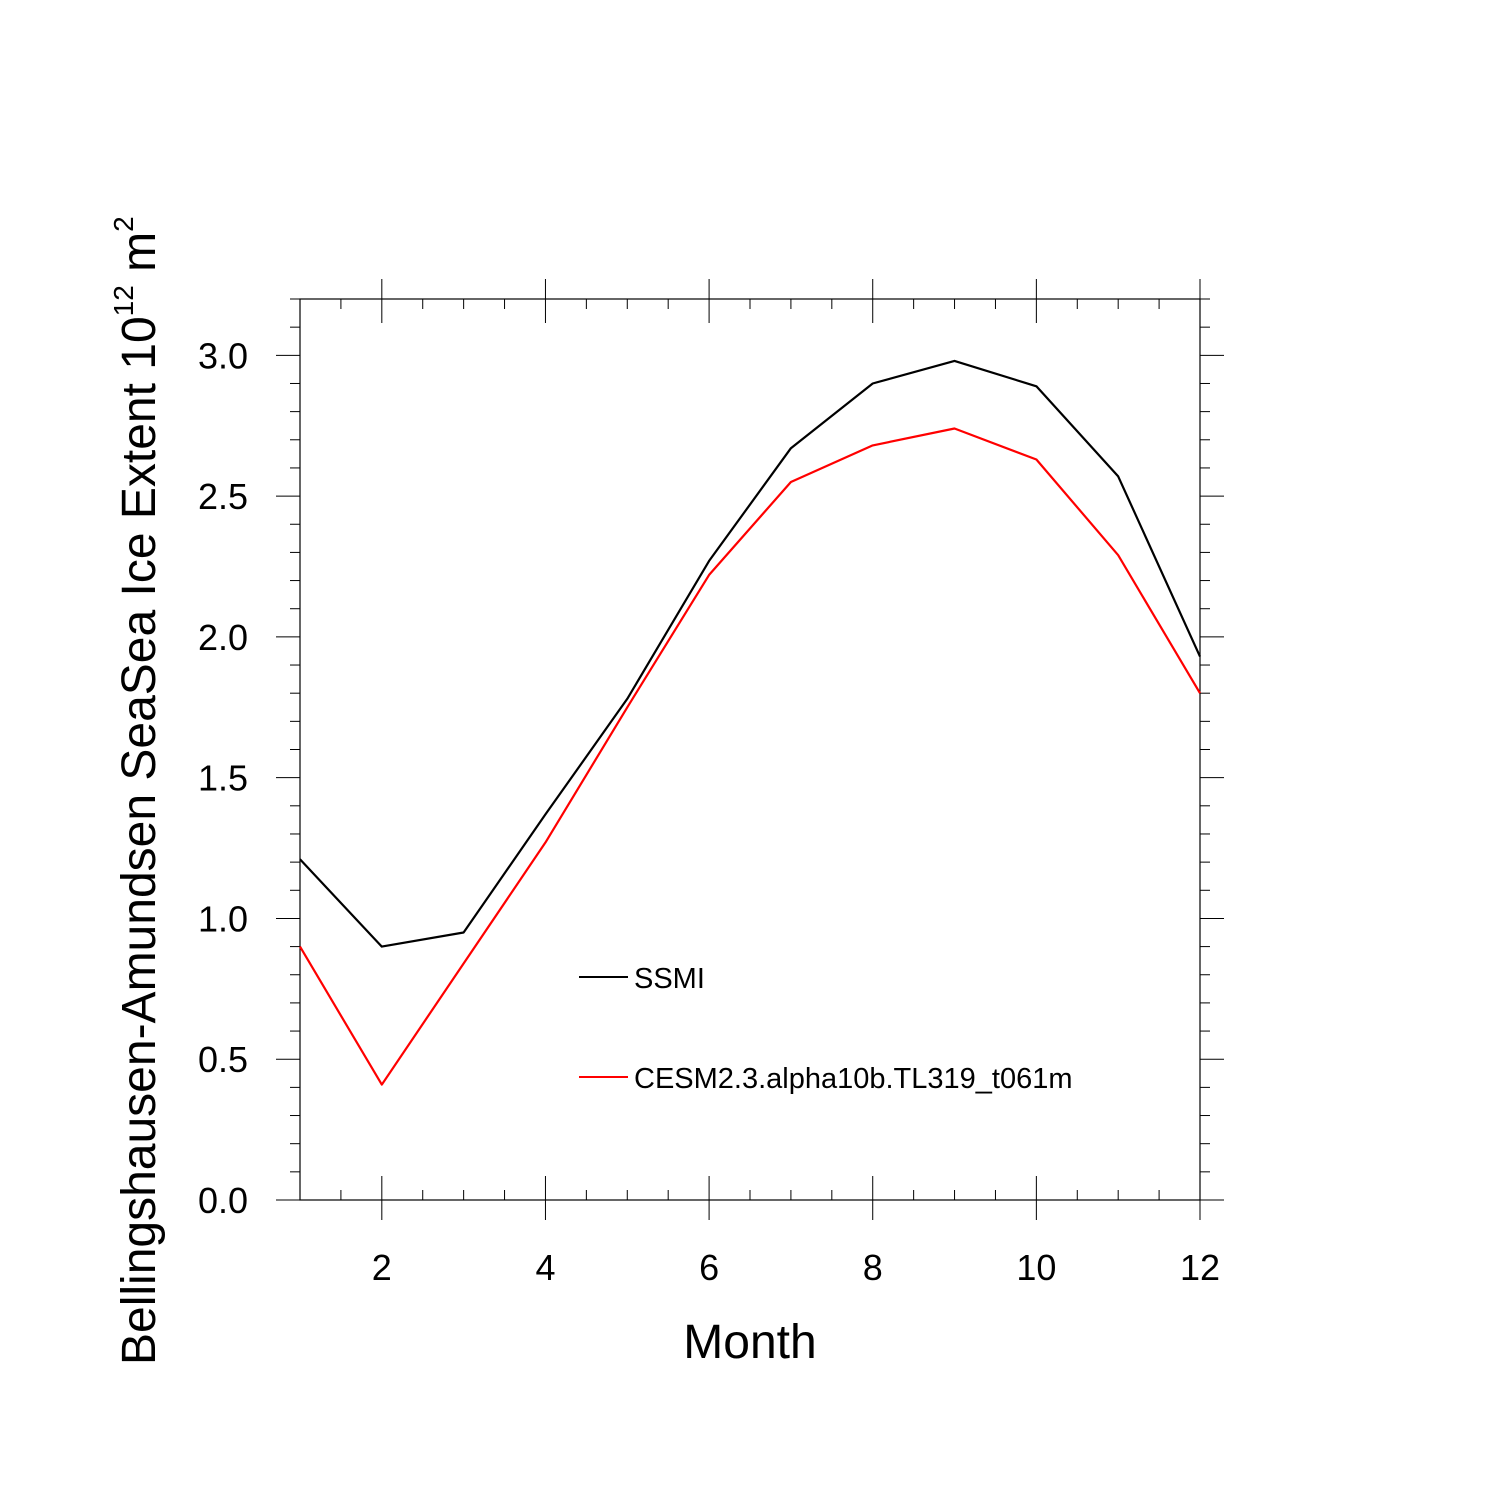 This screenshot has width=1500, height=1500. I want to click on y-tick-label: 0.0, so click(223, 1200).